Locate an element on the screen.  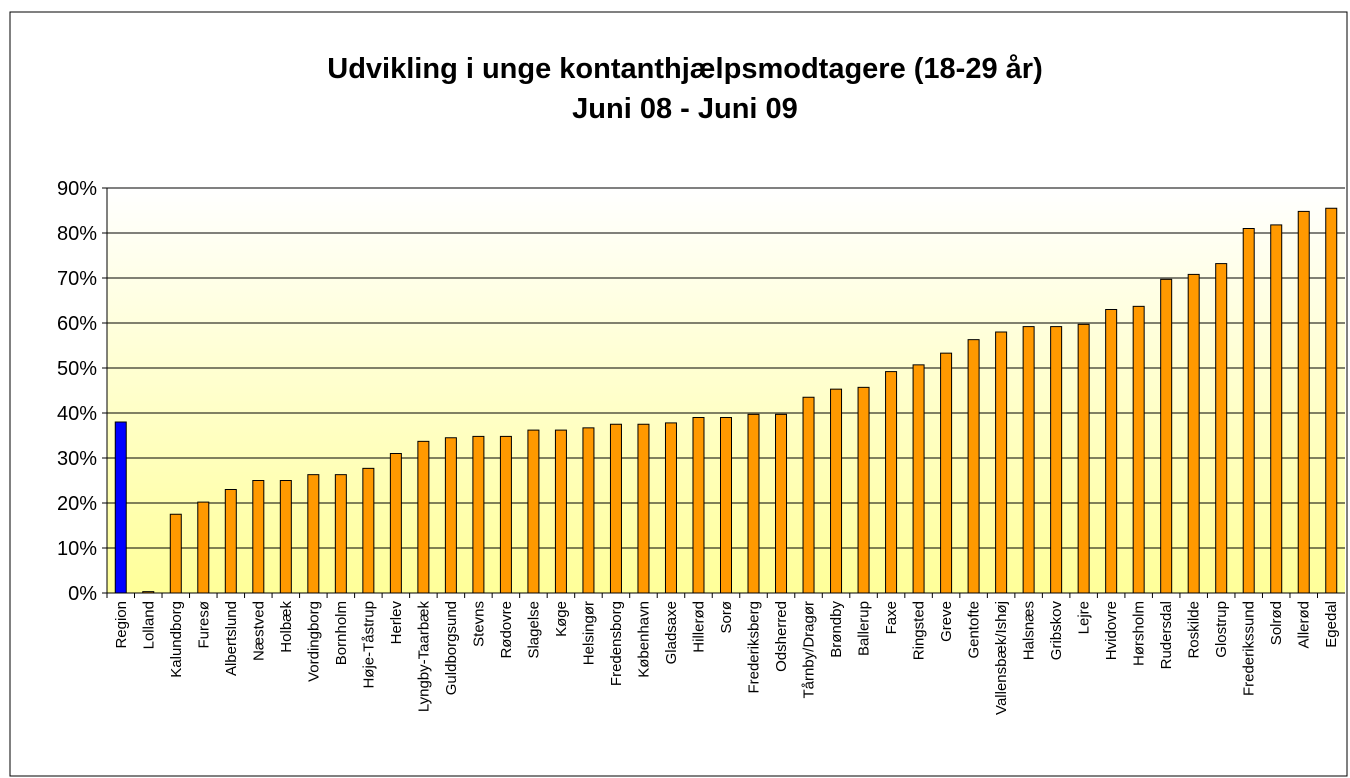
x-tick-label: København is located at coordinates (643, 639).